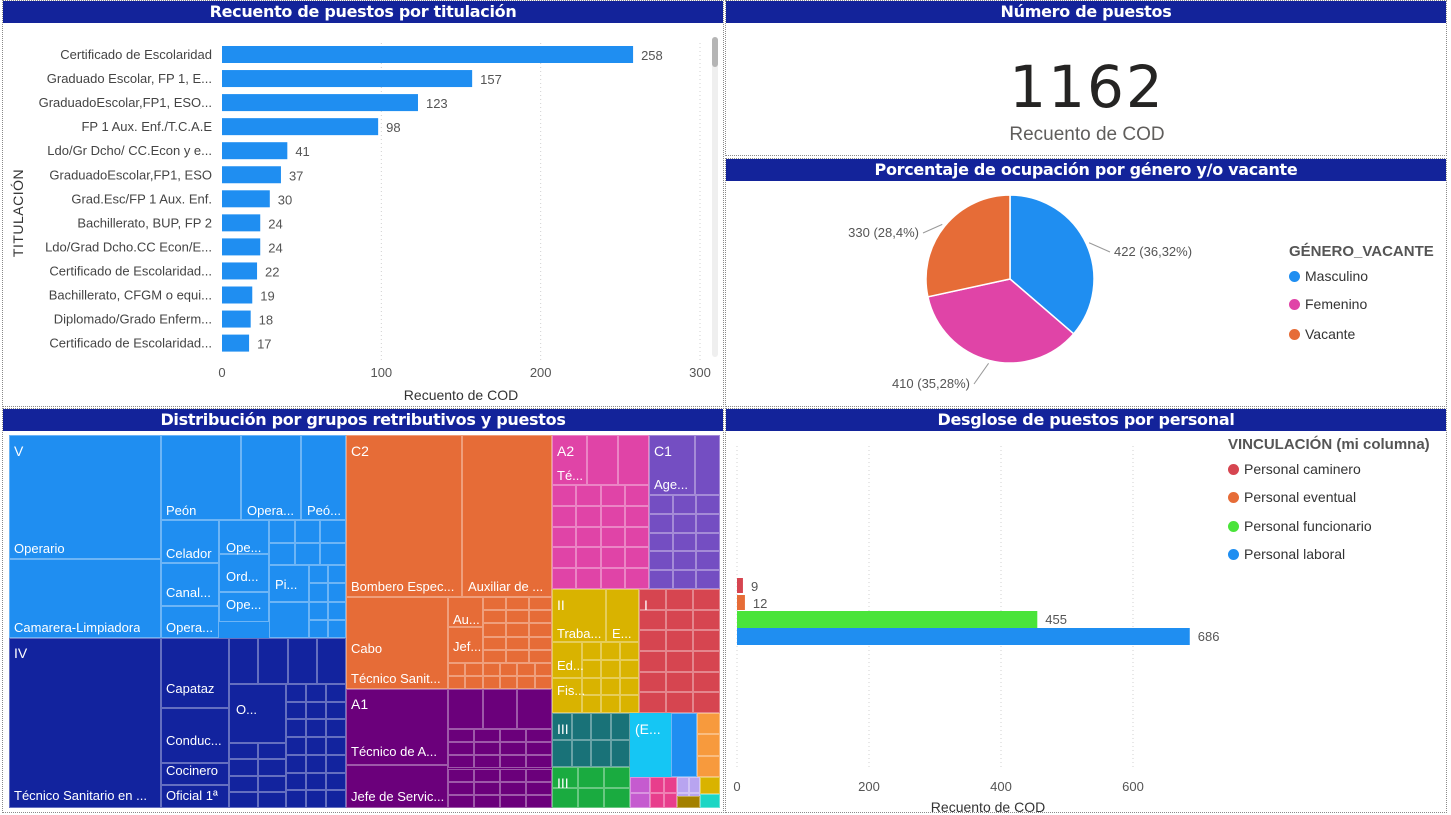  What do you see at coordinates (1286, 554) in the screenshot?
I see `legend-item-laboral: Personal laboral` at bounding box center [1286, 554].